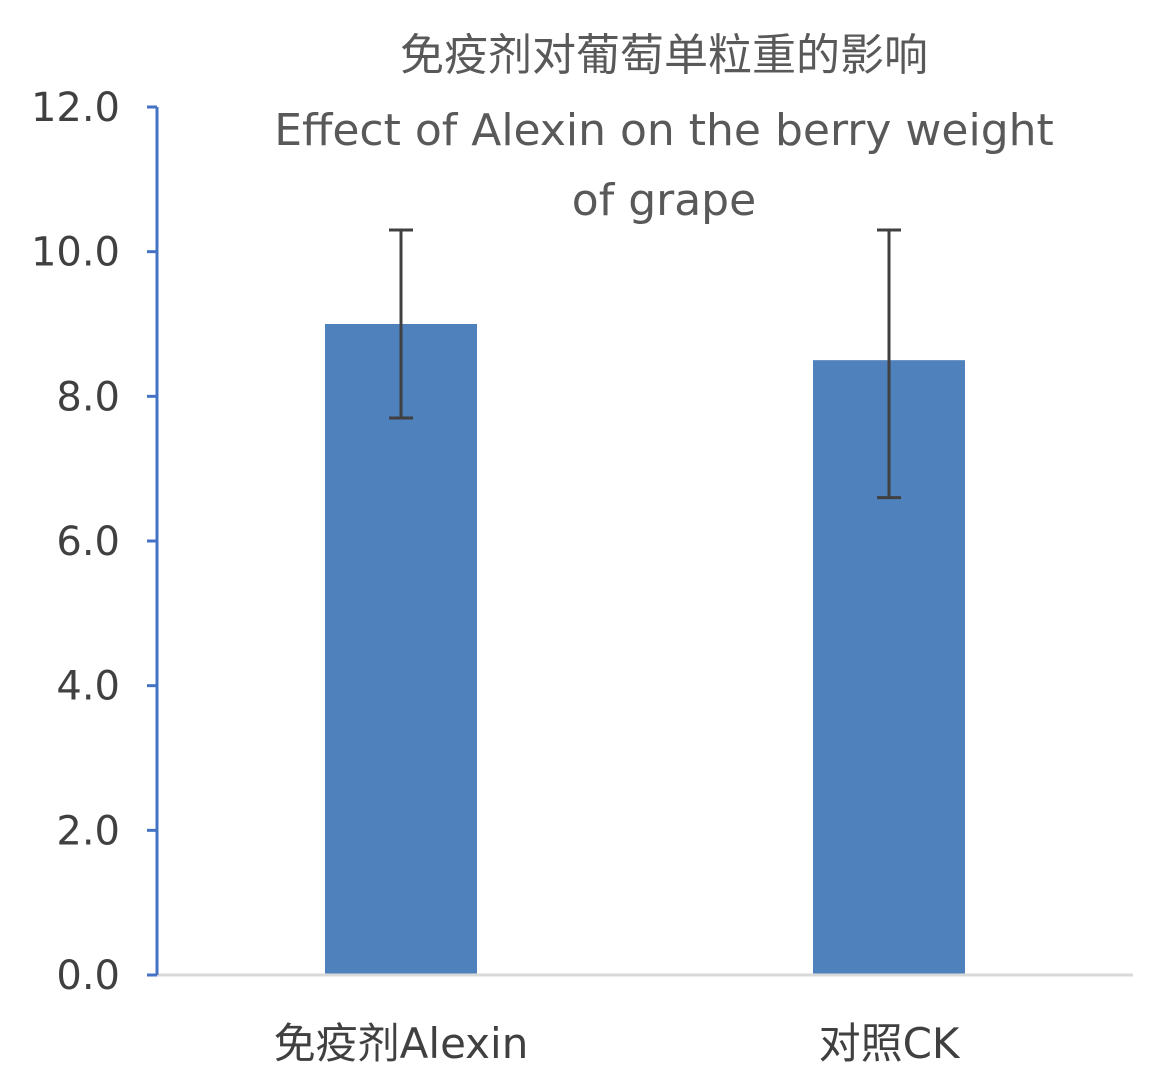 This screenshot has height=1079, width=1169. I want to click on chart-title-line-3: of grape, so click(664, 200).